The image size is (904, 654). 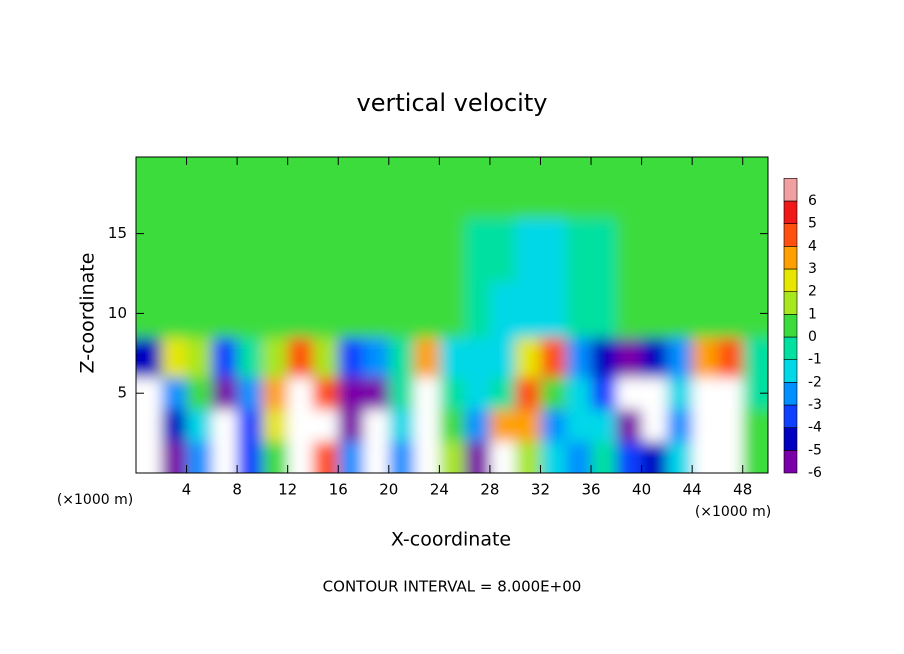 What do you see at coordinates (117, 233) in the screenshot?
I see `y-tick-label: 15` at bounding box center [117, 233].